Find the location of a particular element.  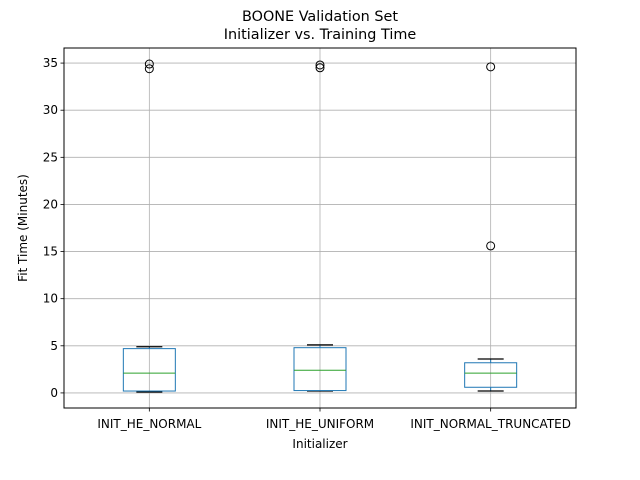

y-tick-label: 30 is located at coordinates (50, 110).